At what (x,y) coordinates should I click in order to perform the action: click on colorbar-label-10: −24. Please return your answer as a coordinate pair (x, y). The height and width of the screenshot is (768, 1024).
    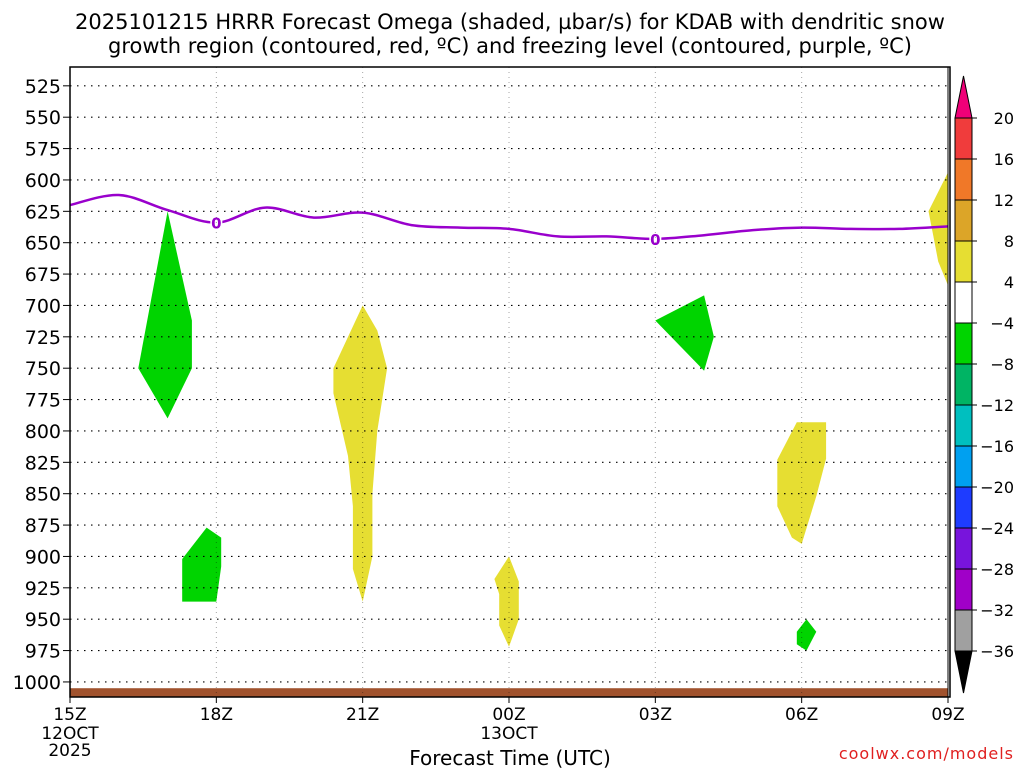
    Looking at the image, I should click on (997, 528).